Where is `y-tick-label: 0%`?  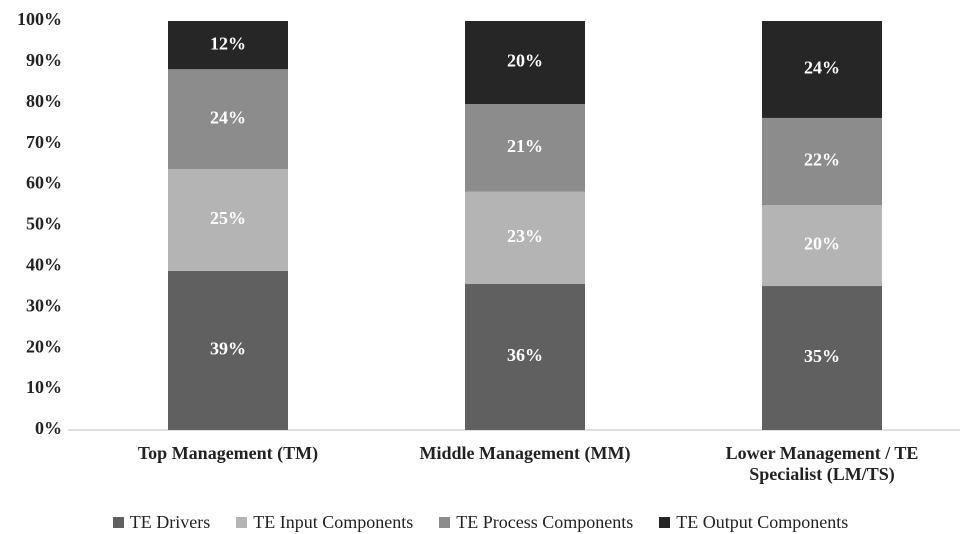
y-tick-label: 0% is located at coordinates (48, 428).